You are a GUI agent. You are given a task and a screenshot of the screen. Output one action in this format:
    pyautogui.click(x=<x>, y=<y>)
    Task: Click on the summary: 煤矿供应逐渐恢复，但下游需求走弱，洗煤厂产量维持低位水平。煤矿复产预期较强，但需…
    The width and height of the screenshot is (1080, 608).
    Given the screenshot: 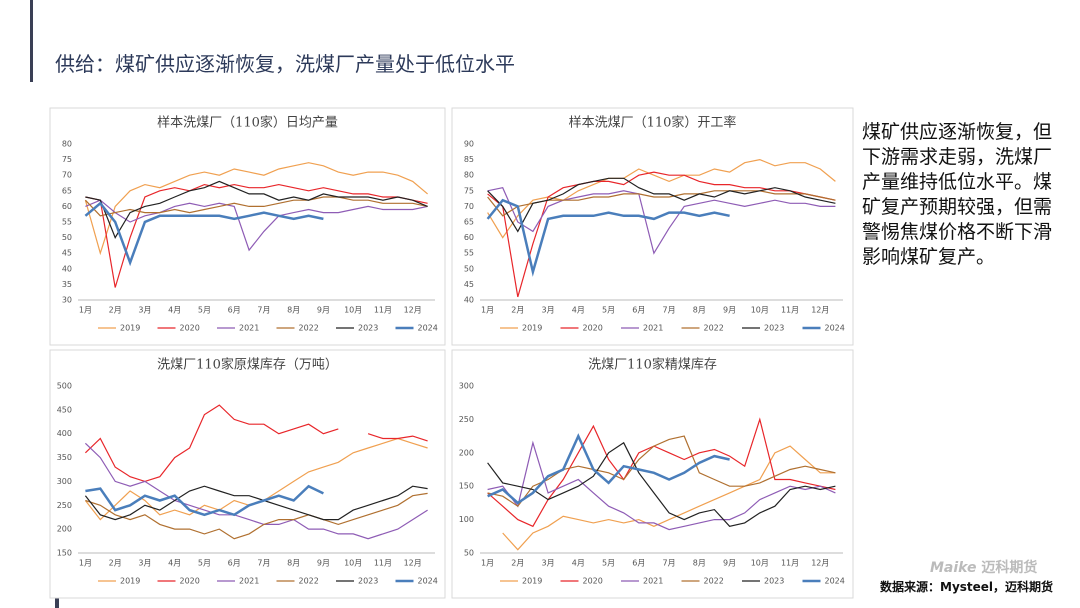 What is the action you would take?
    pyautogui.click(x=957, y=194)
    